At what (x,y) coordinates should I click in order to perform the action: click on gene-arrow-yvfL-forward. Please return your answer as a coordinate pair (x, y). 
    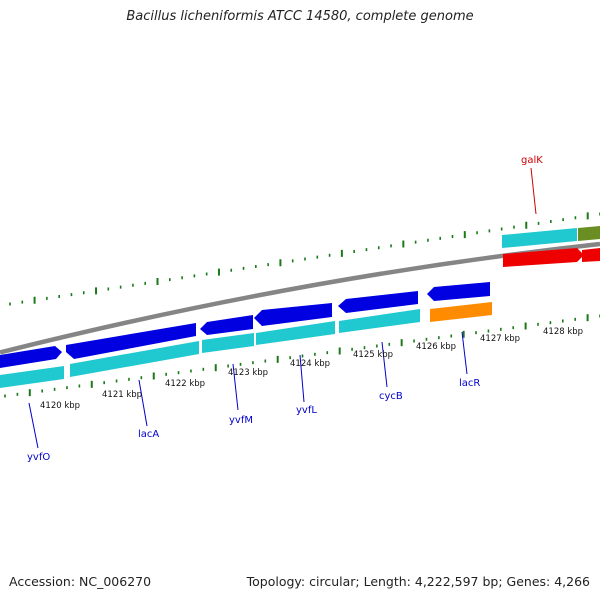
    Looking at the image, I should click on (293, 314).